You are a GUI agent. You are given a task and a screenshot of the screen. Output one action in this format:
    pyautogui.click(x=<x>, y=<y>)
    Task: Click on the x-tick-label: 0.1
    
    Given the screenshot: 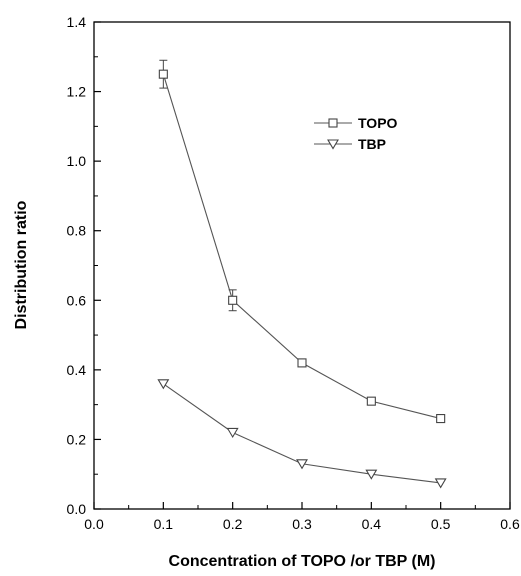 What is the action you would take?
    pyautogui.click(x=164, y=524)
    